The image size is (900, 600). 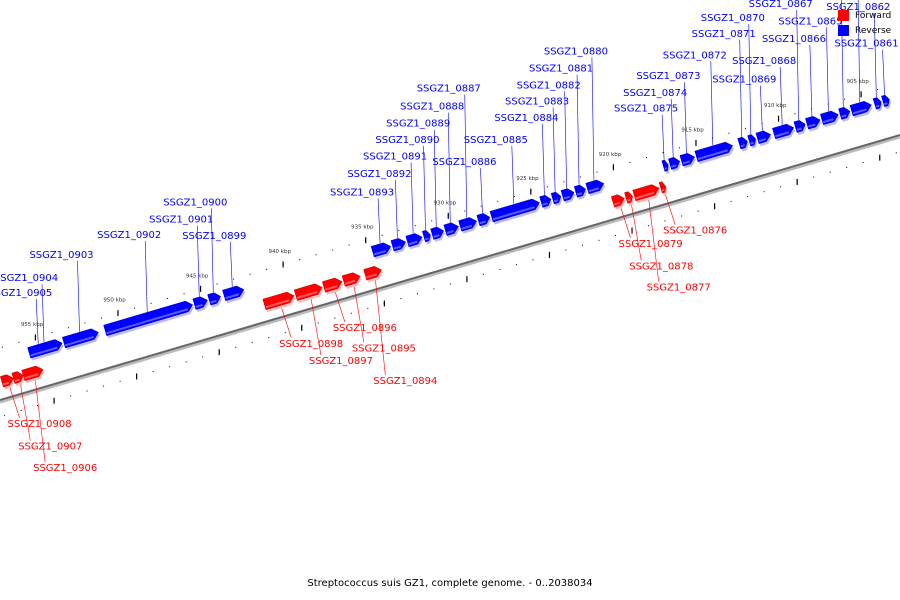 What do you see at coordinates (576, 51) in the screenshot?
I see `gene-label: SSGZ1_0880` at bounding box center [576, 51].